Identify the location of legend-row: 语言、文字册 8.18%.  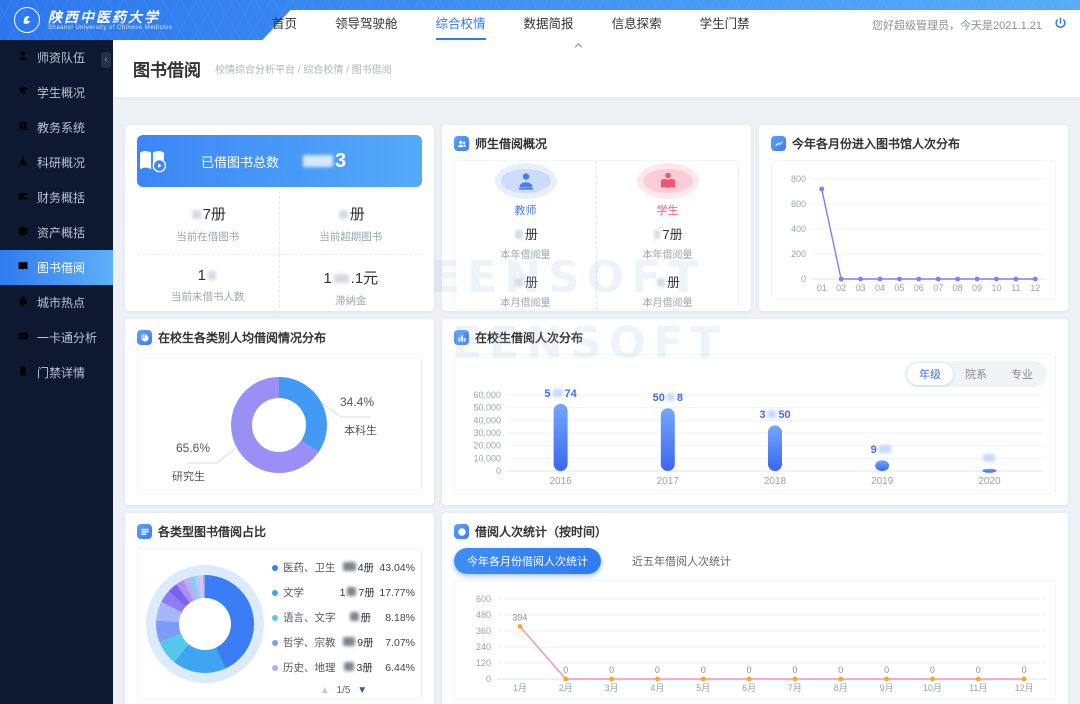
(343, 617).